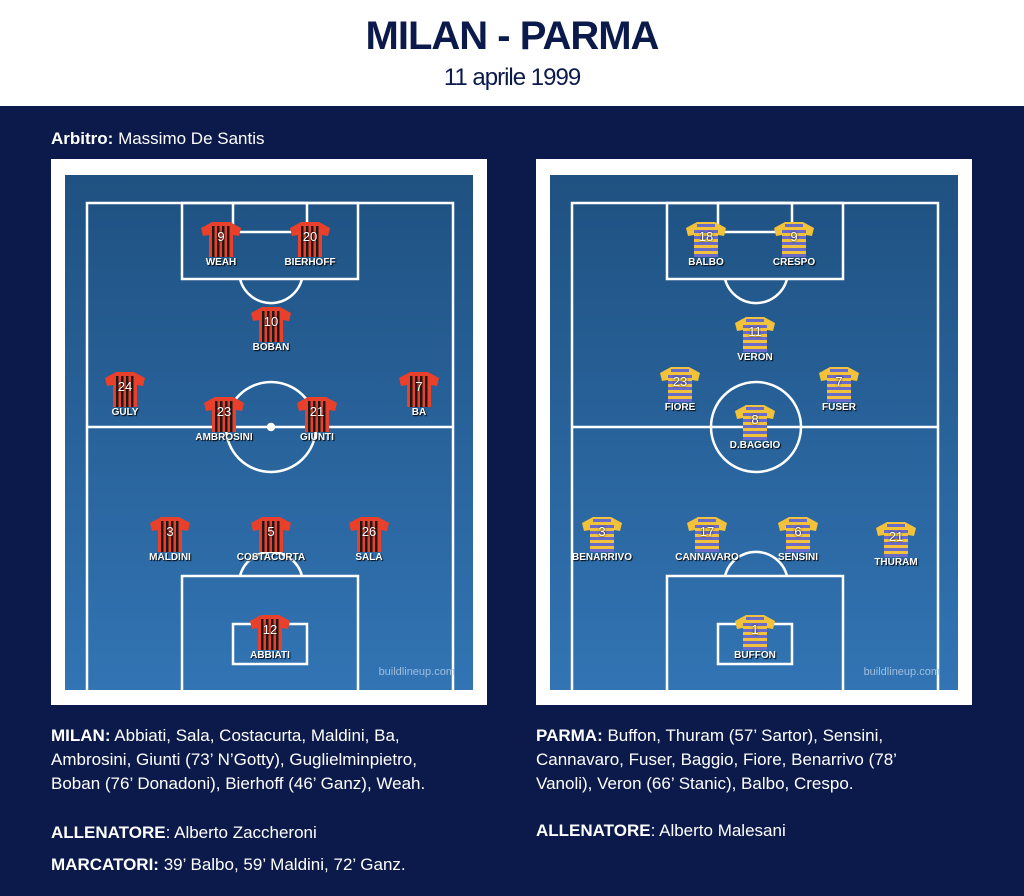 The height and width of the screenshot is (896, 1024). Describe the element at coordinates (706, 262) in the screenshot. I see `player-name: BALBO` at that location.